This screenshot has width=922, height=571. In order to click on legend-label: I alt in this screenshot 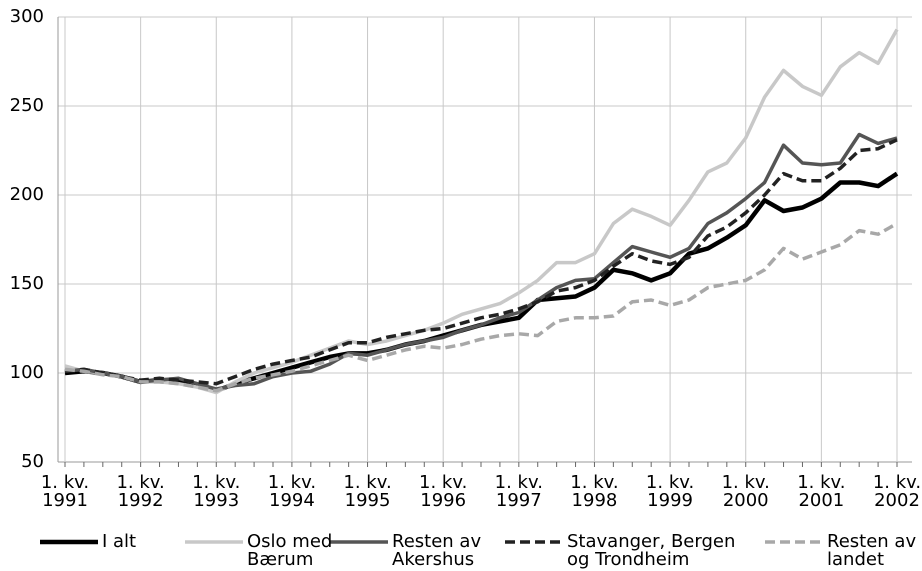, I will do `click(119, 541)`.